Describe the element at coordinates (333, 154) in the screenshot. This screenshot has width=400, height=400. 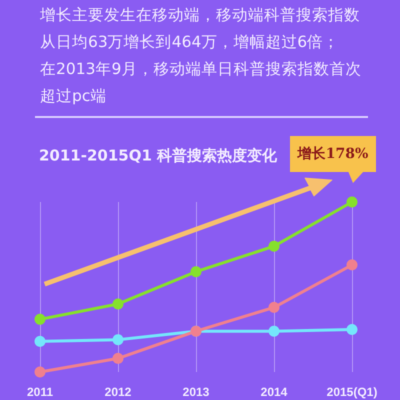
I see `text: 增长178%` at that location.